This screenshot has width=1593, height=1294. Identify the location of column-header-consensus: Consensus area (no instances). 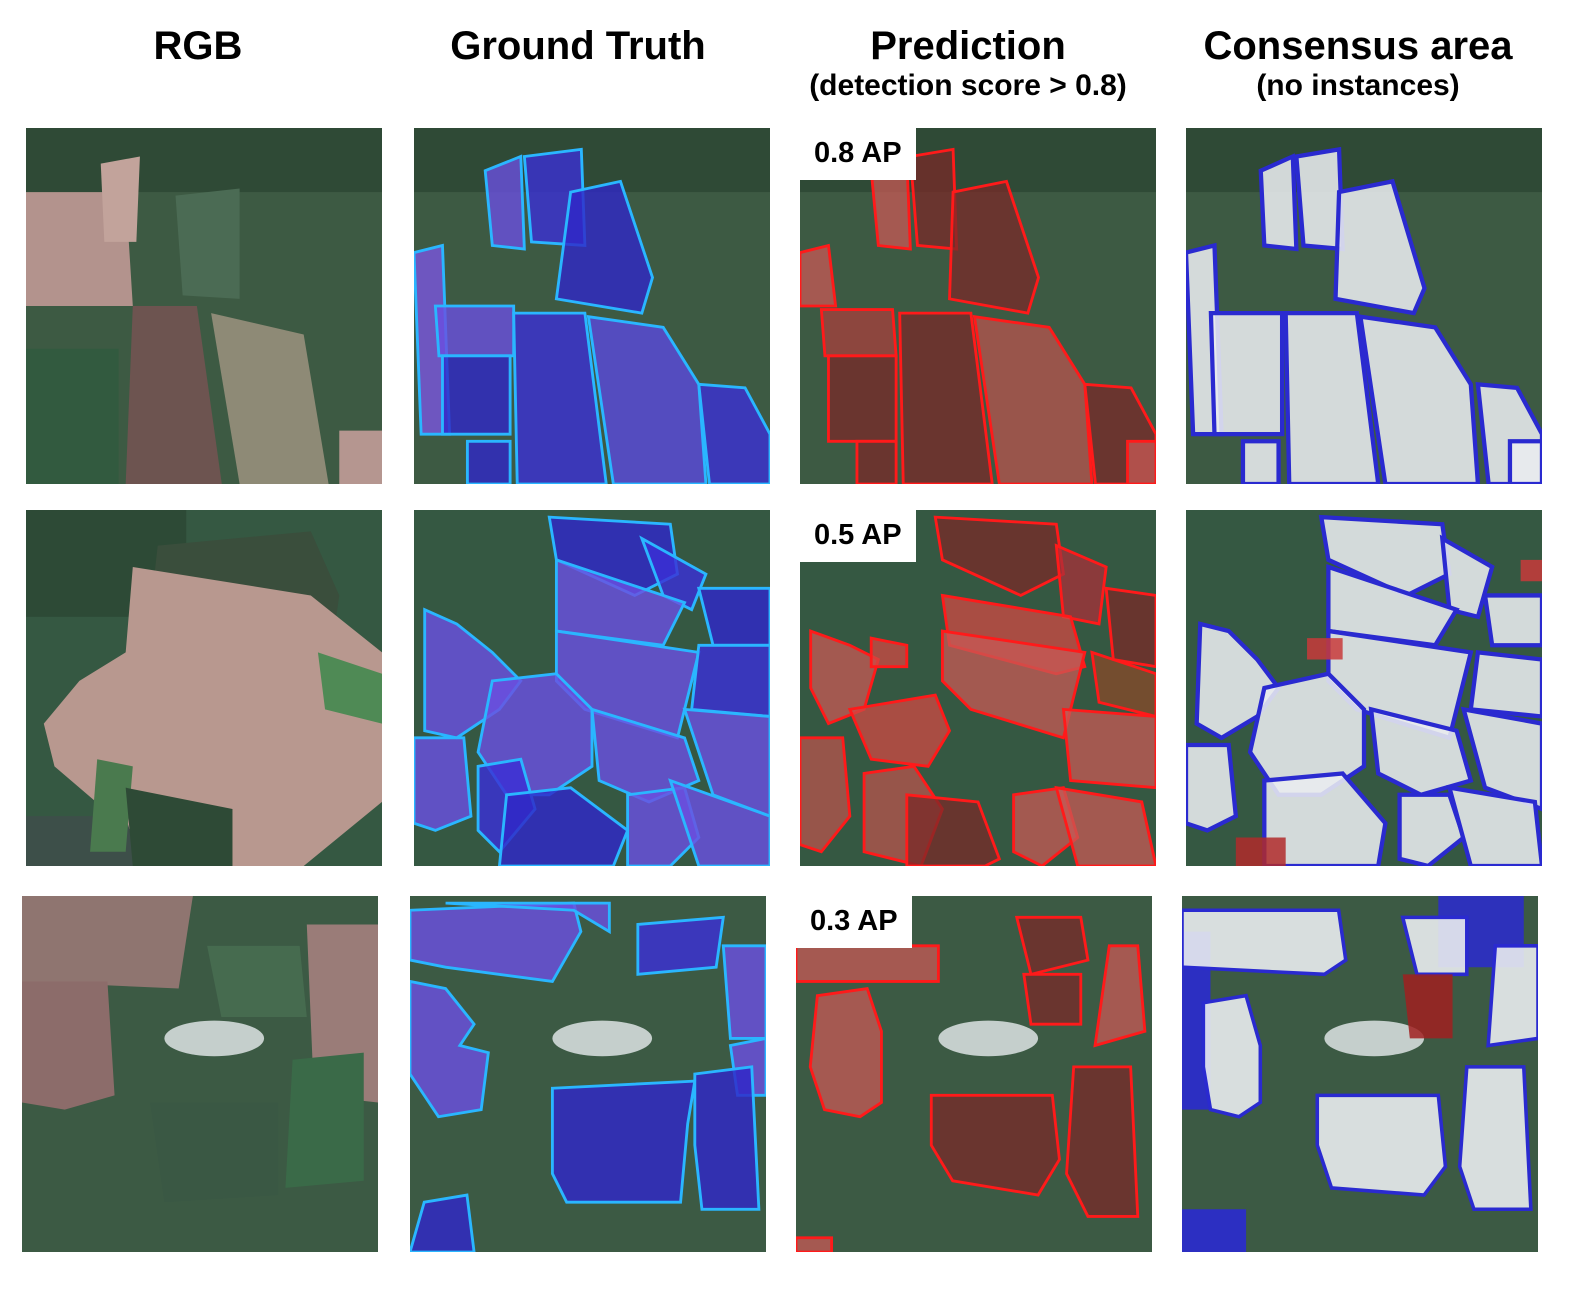
(1358, 62).